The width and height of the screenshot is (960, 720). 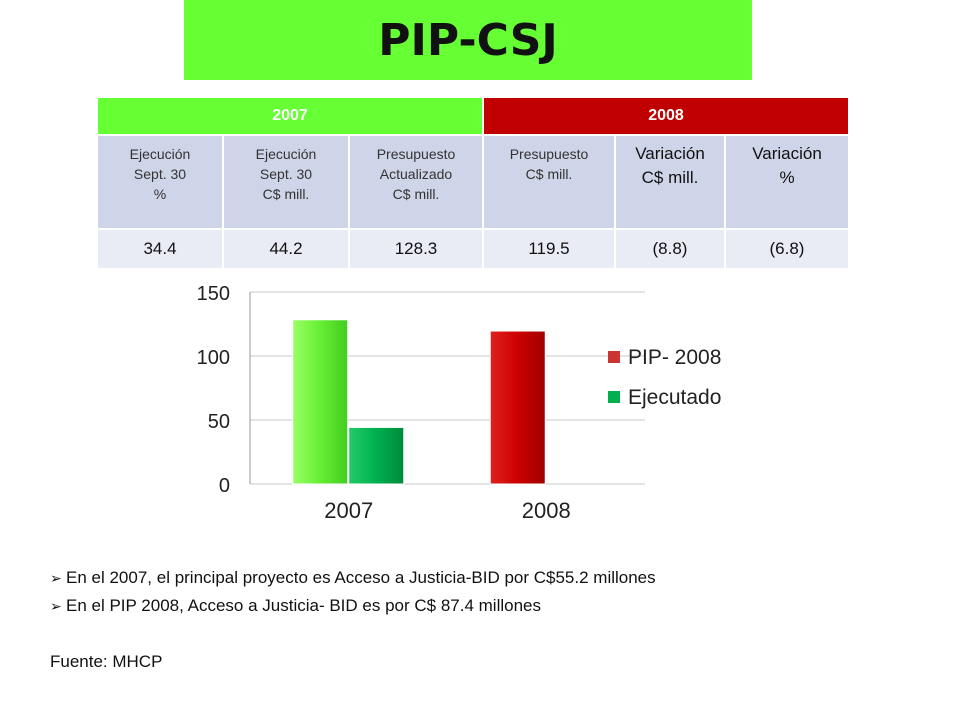 I want to click on page-title: PIP-CSJ, so click(x=468, y=40).